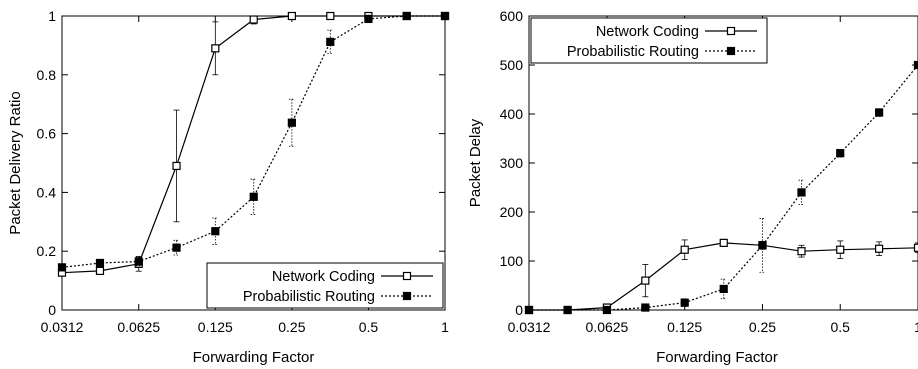 Image resolution: width=918 pixels, height=369 pixels. Describe the element at coordinates (512, 163) in the screenshot. I see `y-tick-label: 300` at that location.